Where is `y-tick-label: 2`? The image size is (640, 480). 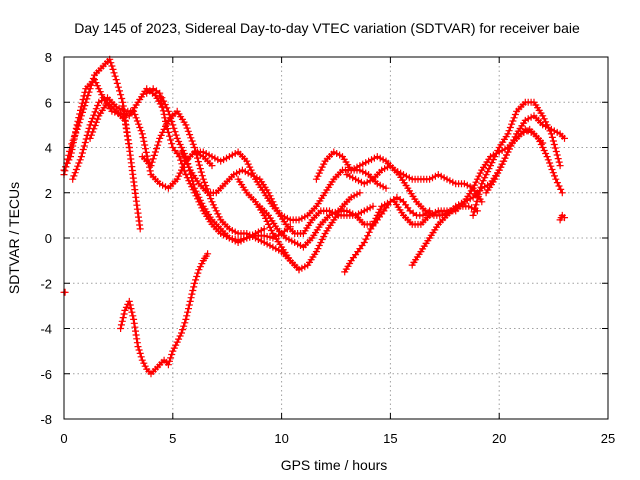
y-tick-label: 2 is located at coordinates (48, 193).